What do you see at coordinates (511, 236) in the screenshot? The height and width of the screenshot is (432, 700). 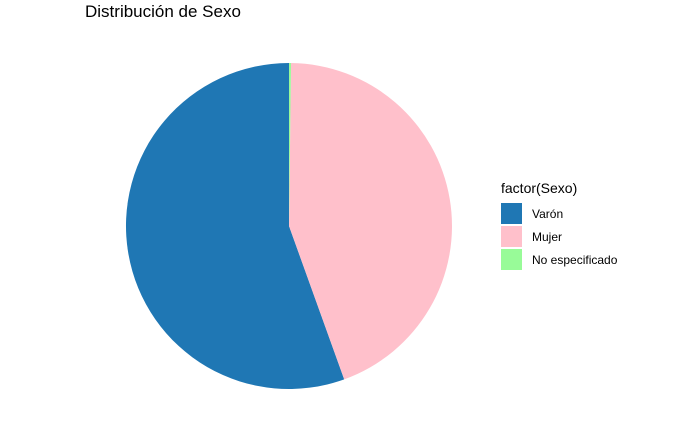 I see `legend-swatch-mujer` at bounding box center [511, 236].